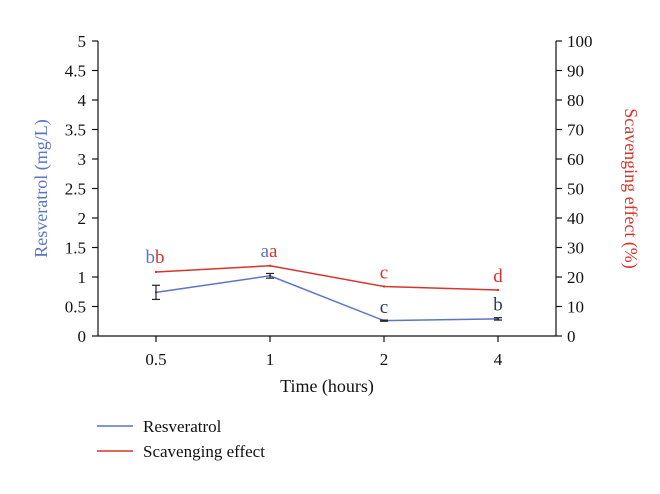 The image size is (660, 494). Describe the element at coordinates (181, 439) in the screenshot. I see `legend: Resveratrol Scavenging effect` at that location.